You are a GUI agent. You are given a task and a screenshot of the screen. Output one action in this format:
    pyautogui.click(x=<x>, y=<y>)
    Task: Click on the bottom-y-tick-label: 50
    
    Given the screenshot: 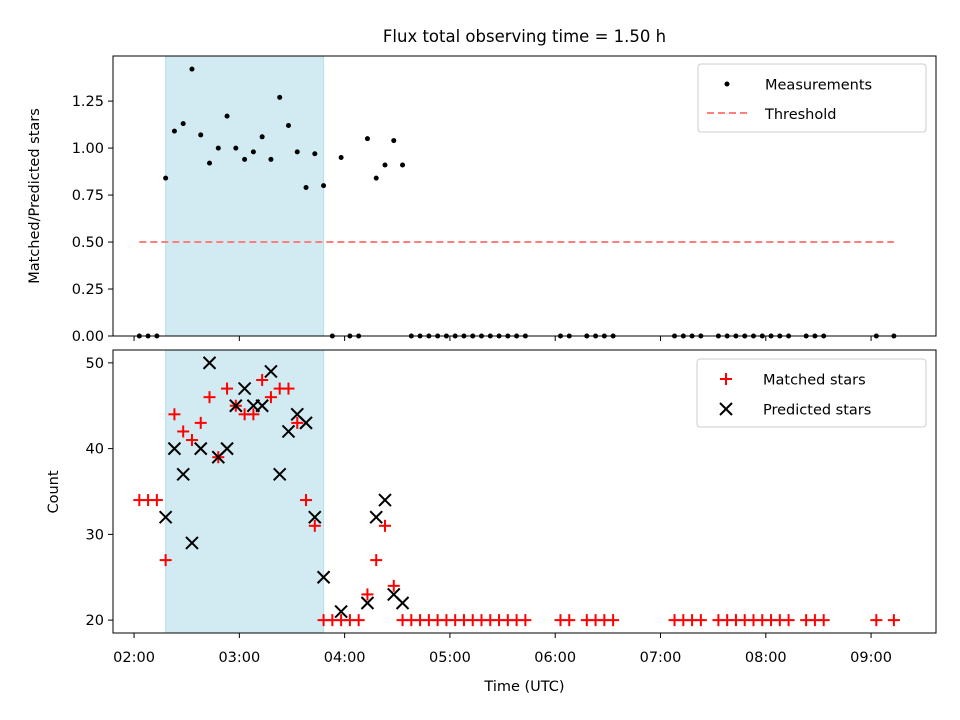 What is the action you would take?
    pyautogui.click(x=95, y=364)
    